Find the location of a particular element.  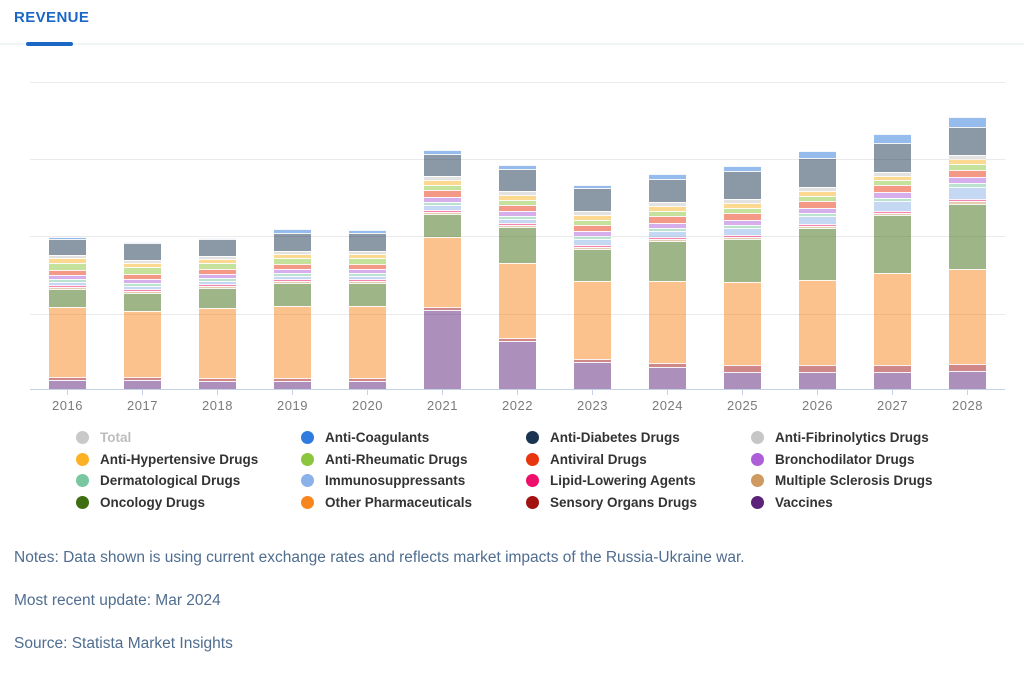

bar-segment-anti-coagulants-2027 is located at coordinates (892, 138).